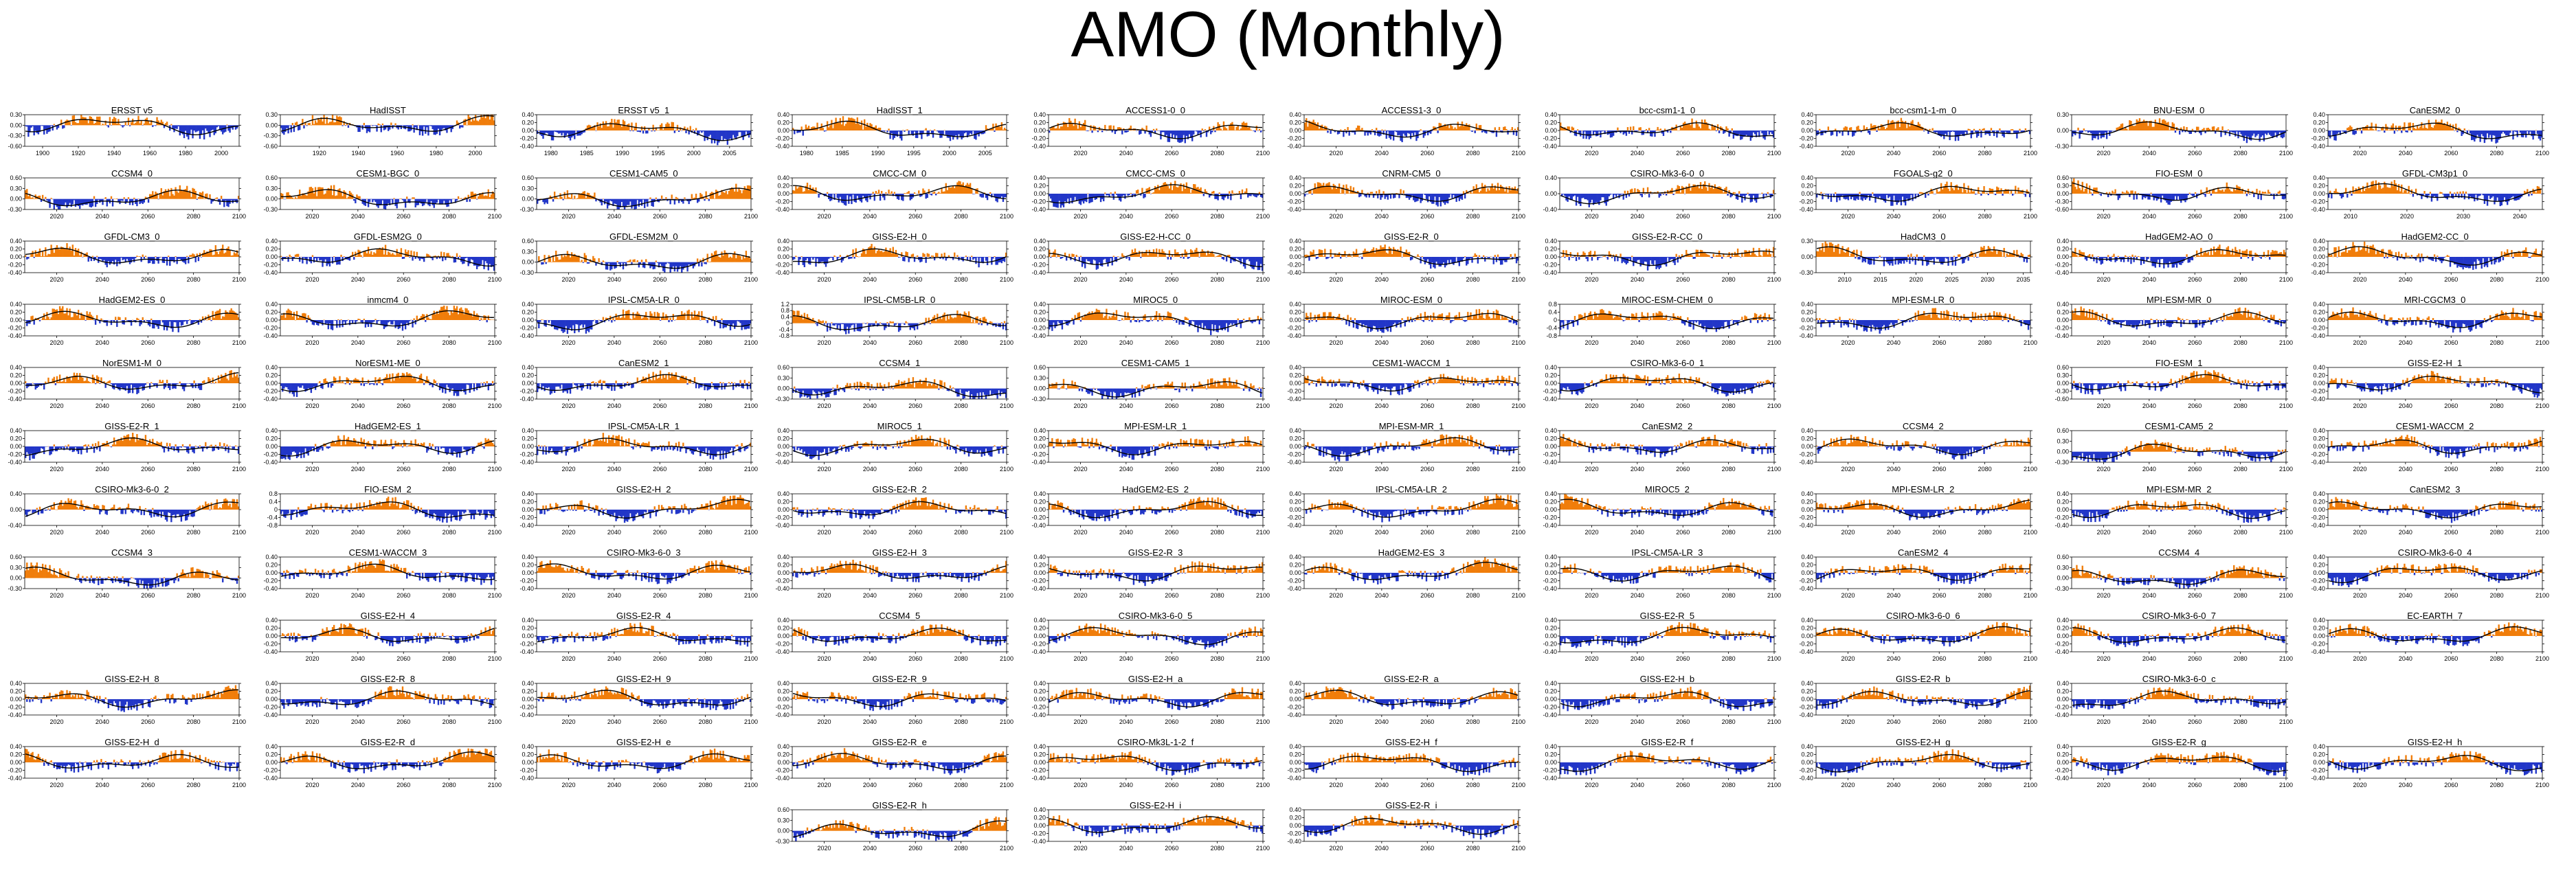 The height and width of the screenshot is (886, 2576). I want to click on y-tick-label: 0.00, so click(272, 256).